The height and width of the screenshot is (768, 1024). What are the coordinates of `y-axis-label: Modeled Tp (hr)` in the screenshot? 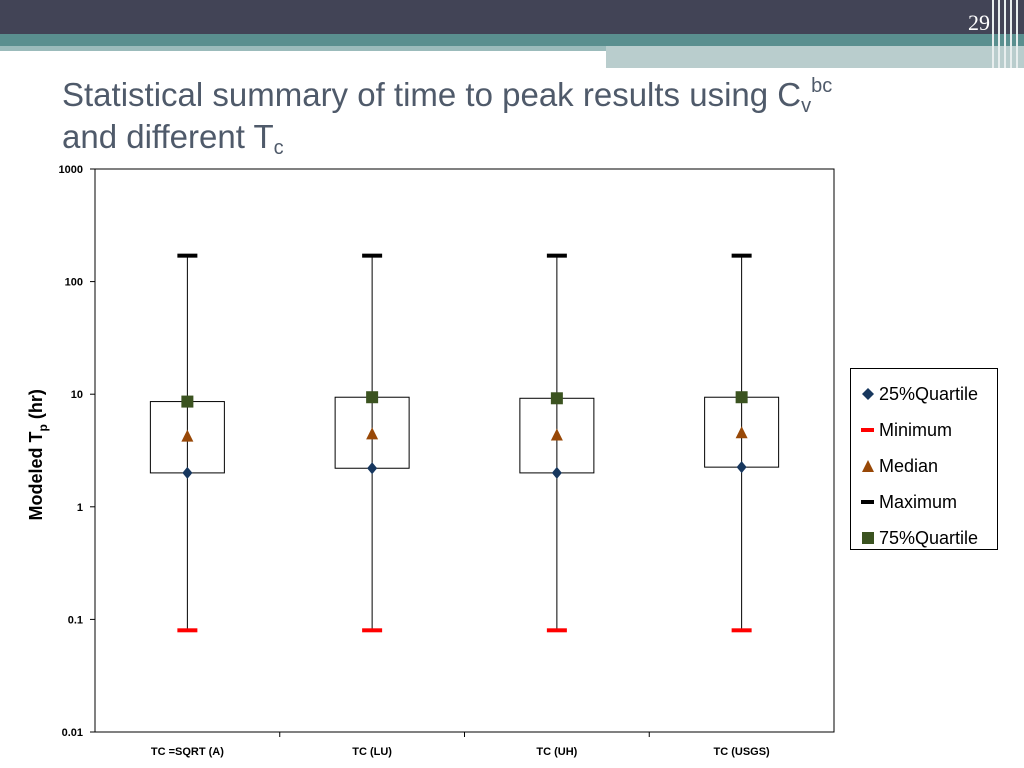 It's located at (38, 455).